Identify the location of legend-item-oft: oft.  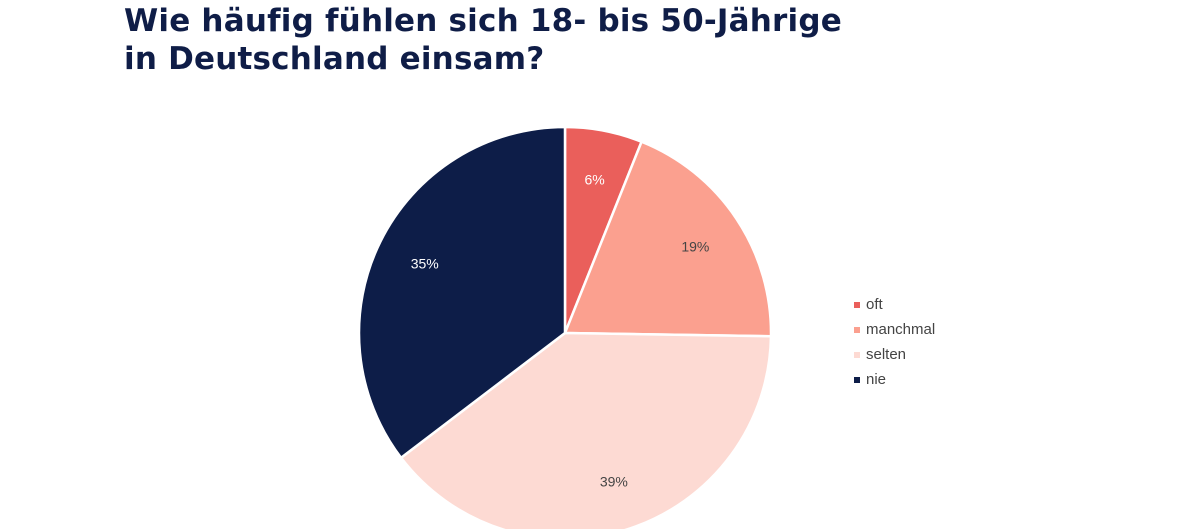
(894, 304).